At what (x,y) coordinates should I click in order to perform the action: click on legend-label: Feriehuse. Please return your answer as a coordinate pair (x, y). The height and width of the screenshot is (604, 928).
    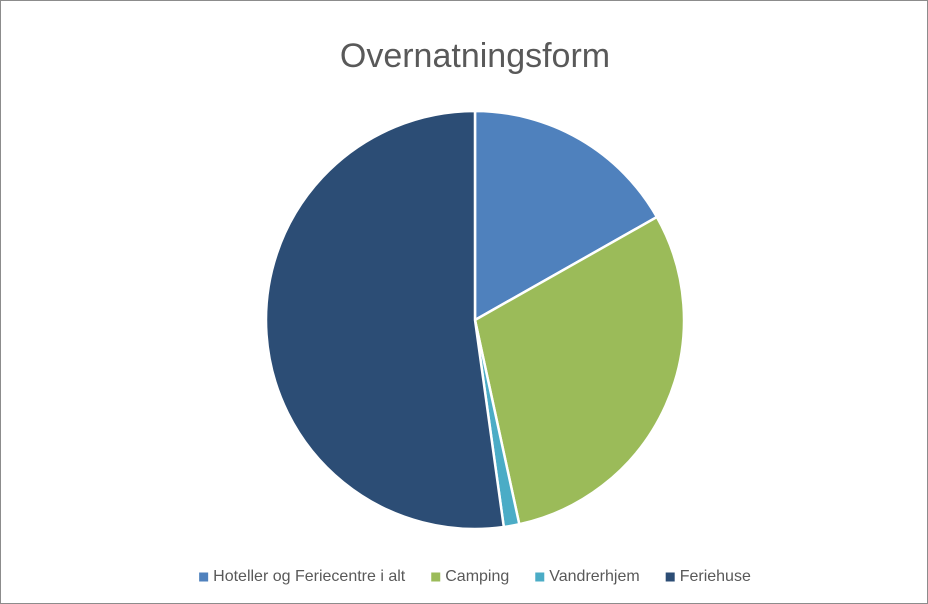
    Looking at the image, I should click on (715, 576).